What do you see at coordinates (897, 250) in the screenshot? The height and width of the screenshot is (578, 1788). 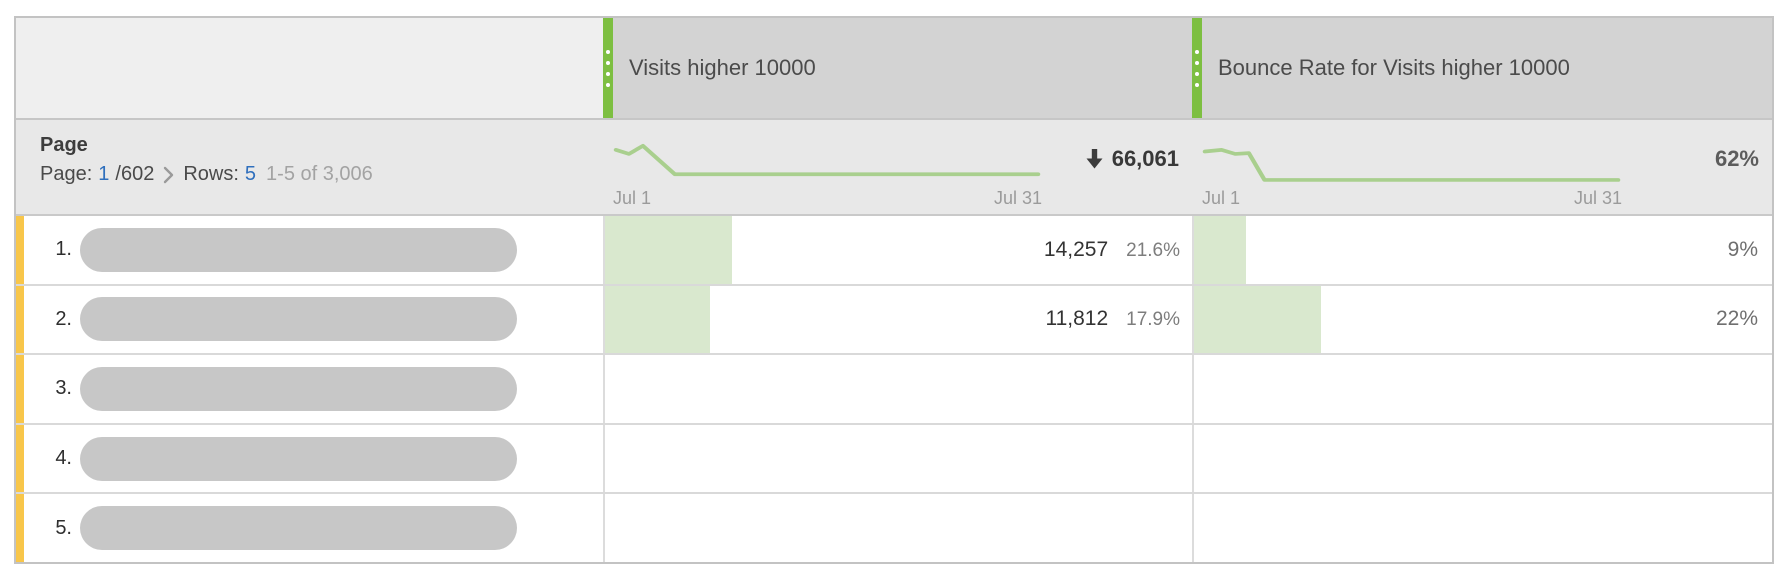 I see `visits-value-cell: 14,257 21.6%` at bounding box center [897, 250].